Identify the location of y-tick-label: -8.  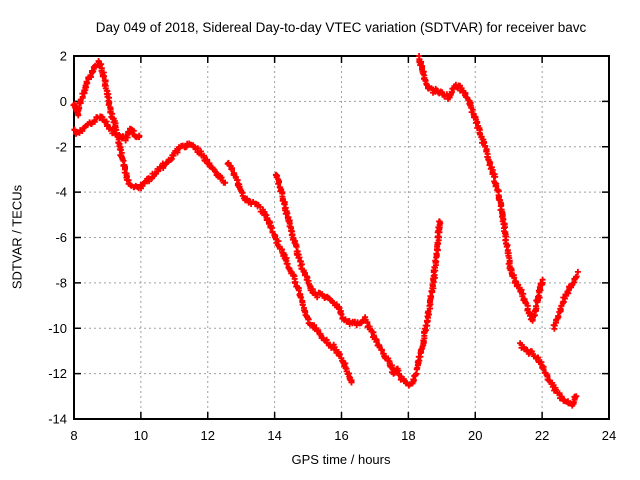
(61, 282).